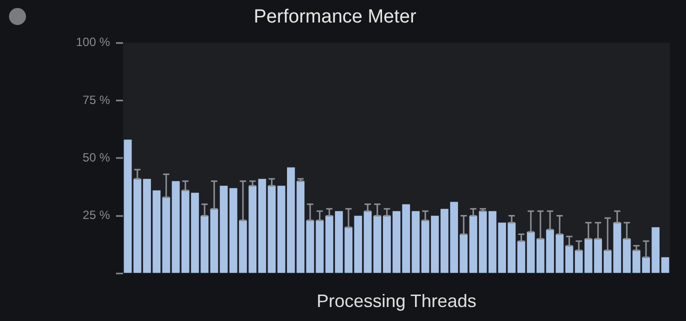  I want to click on y-tick-label: 75 %, so click(96, 99).